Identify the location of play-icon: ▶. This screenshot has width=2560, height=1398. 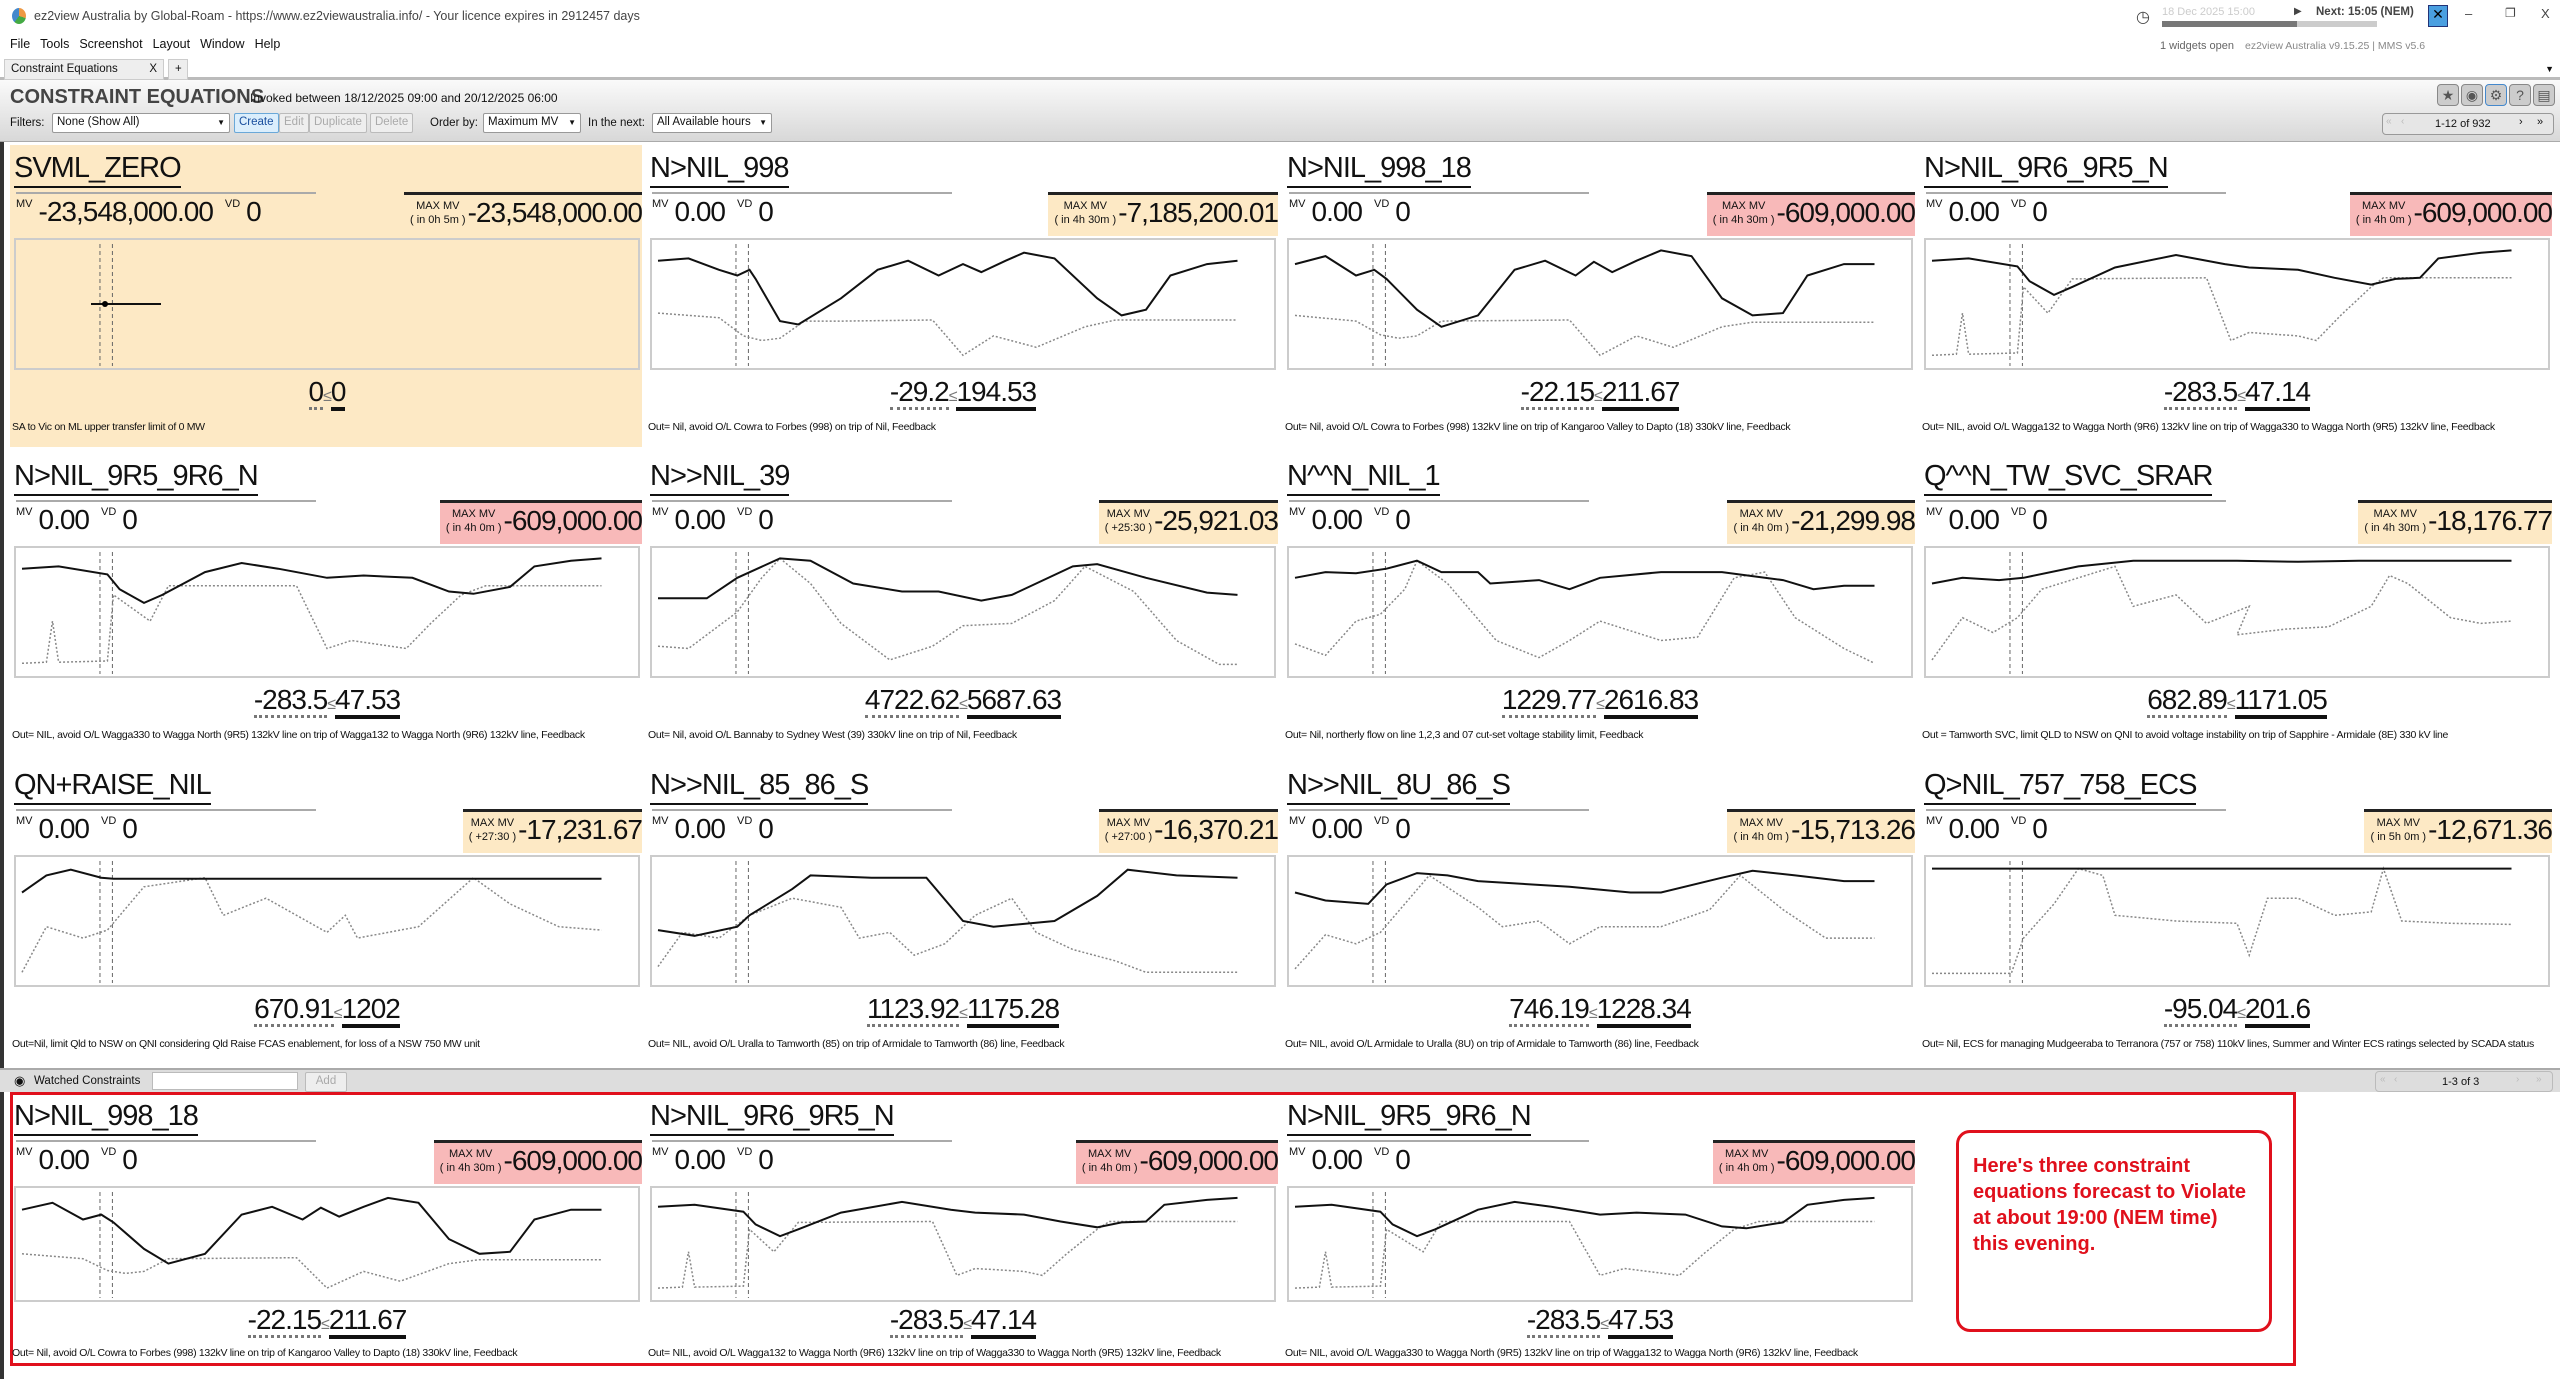
(2298, 11).